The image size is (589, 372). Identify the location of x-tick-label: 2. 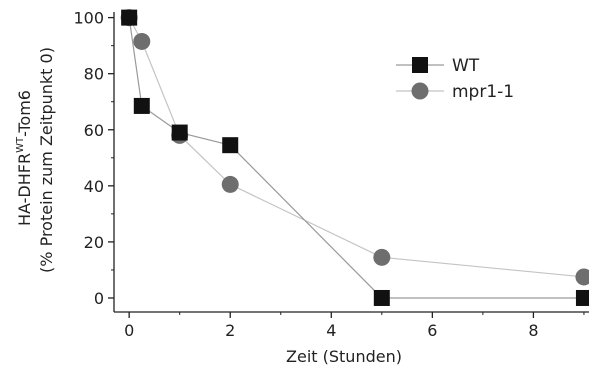
(230, 330).